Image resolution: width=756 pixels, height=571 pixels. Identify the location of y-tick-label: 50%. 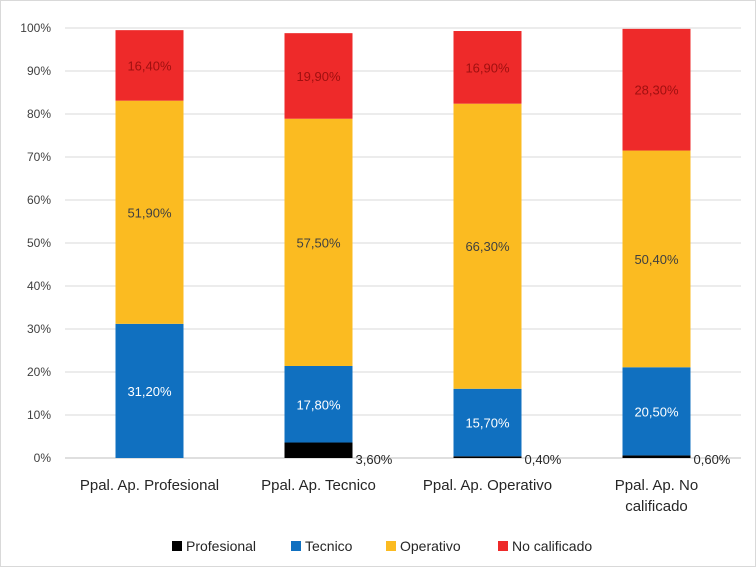
(39, 243).